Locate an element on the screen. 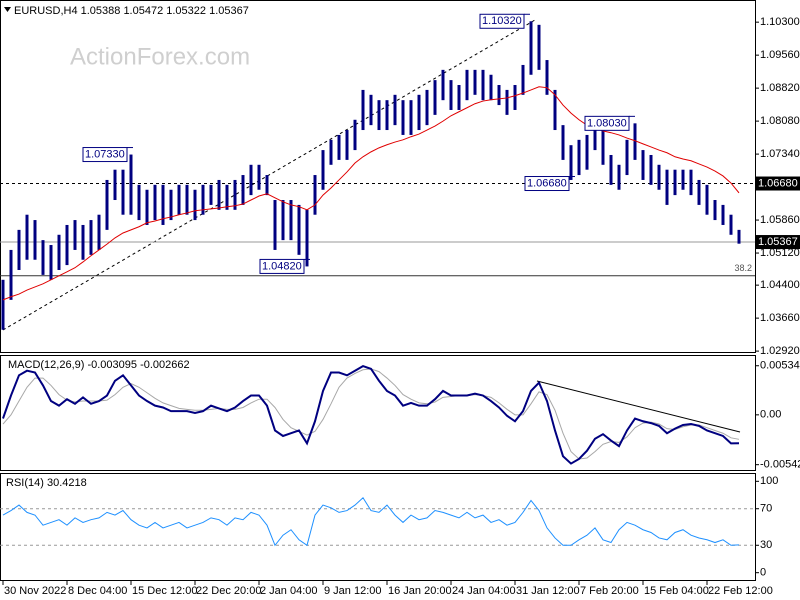 The height and width of the screenshot is (600, 800). y-tick-label: 0.00534 is located at coordinates (780, 366).